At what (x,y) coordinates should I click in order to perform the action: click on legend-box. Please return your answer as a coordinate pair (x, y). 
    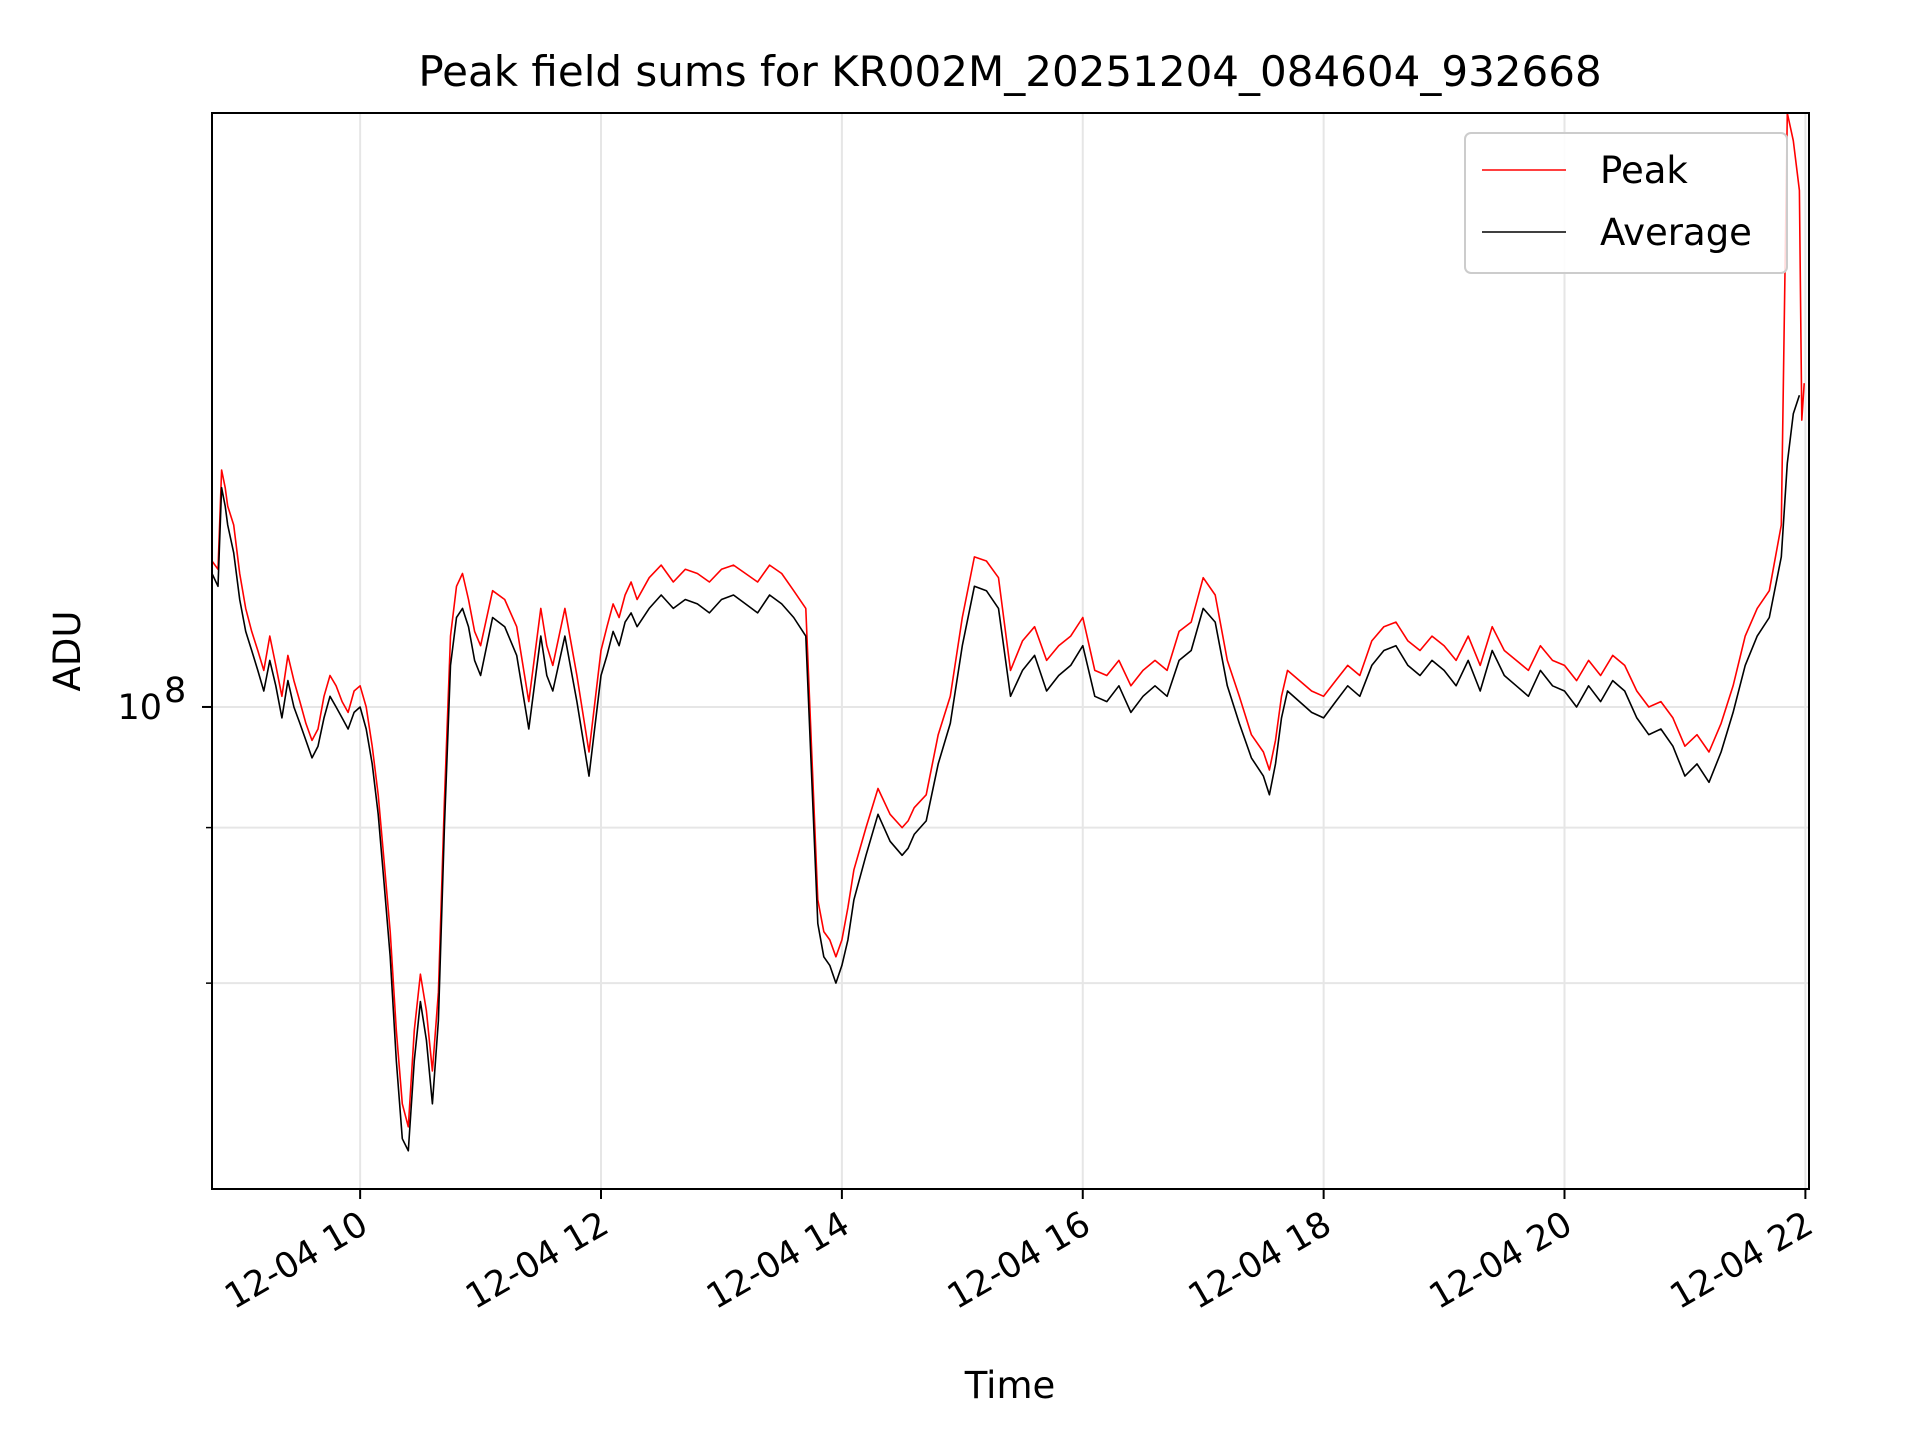
    Looking at the image, I should click on (1626, 203).